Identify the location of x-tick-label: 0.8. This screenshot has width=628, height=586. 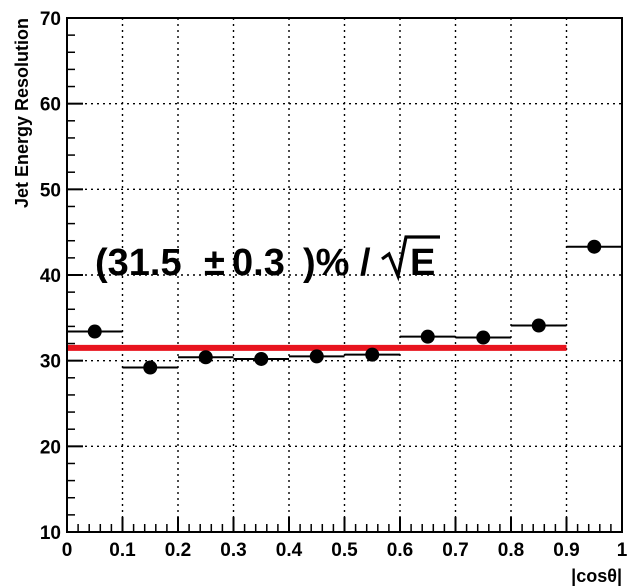
(511, 550).